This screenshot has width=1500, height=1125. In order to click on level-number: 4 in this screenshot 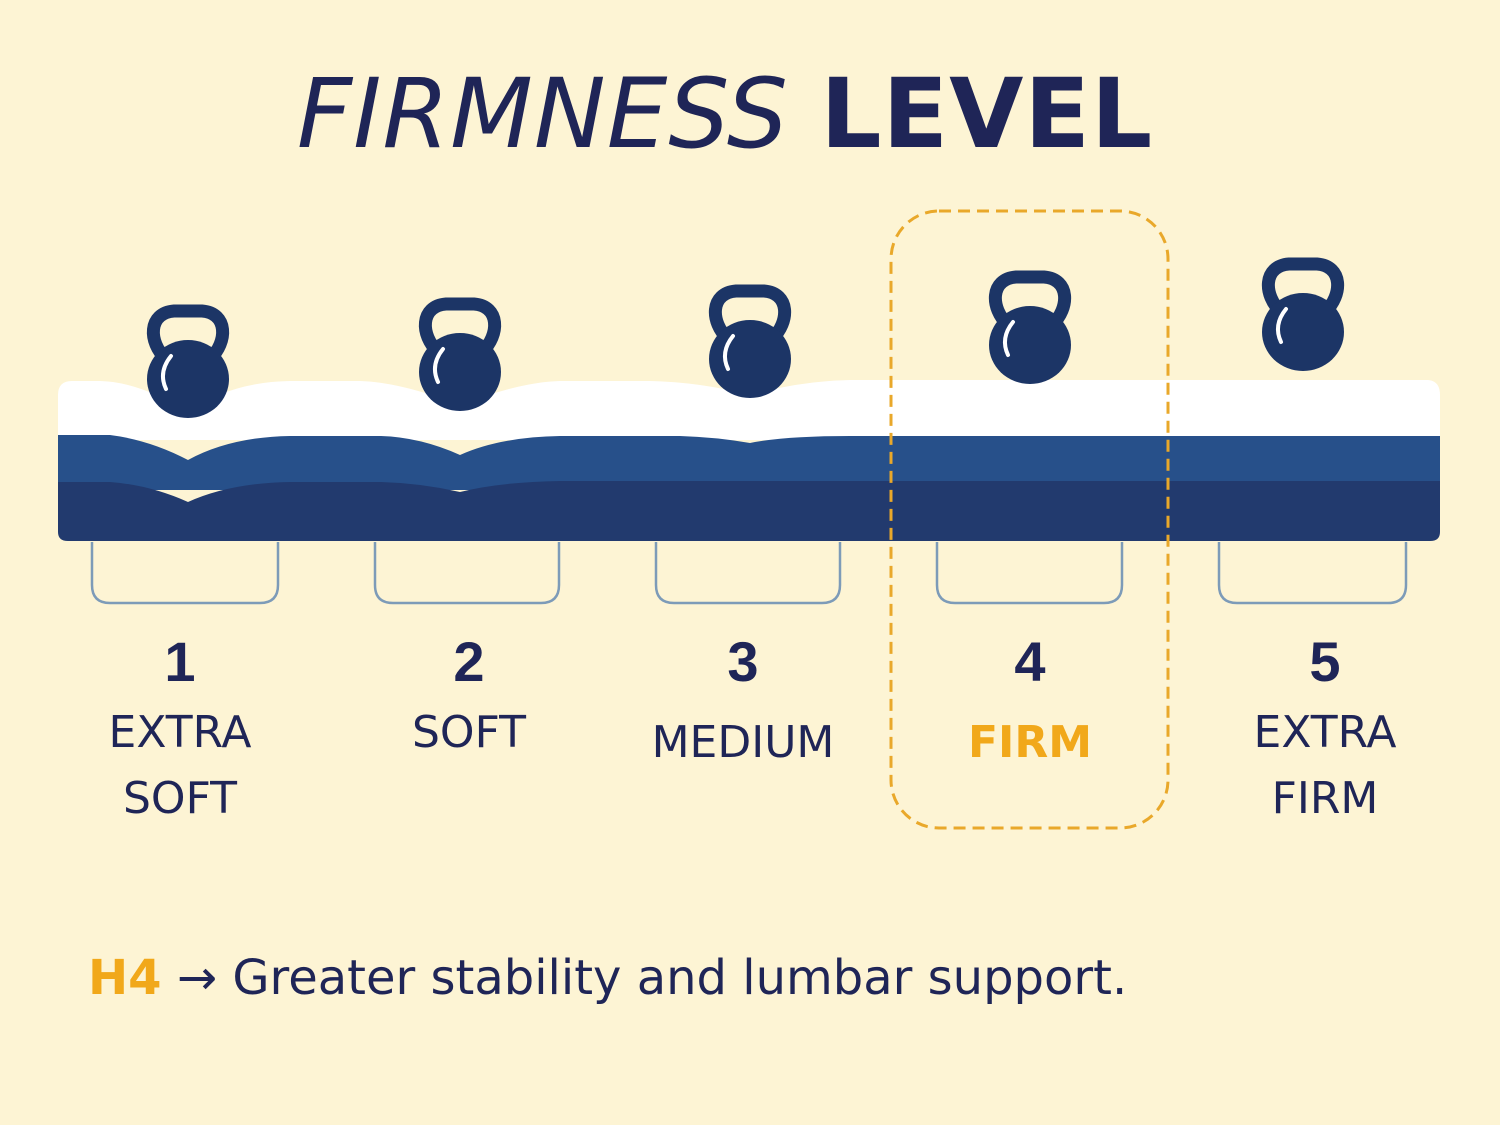, I will do `click(1030, 661)`.